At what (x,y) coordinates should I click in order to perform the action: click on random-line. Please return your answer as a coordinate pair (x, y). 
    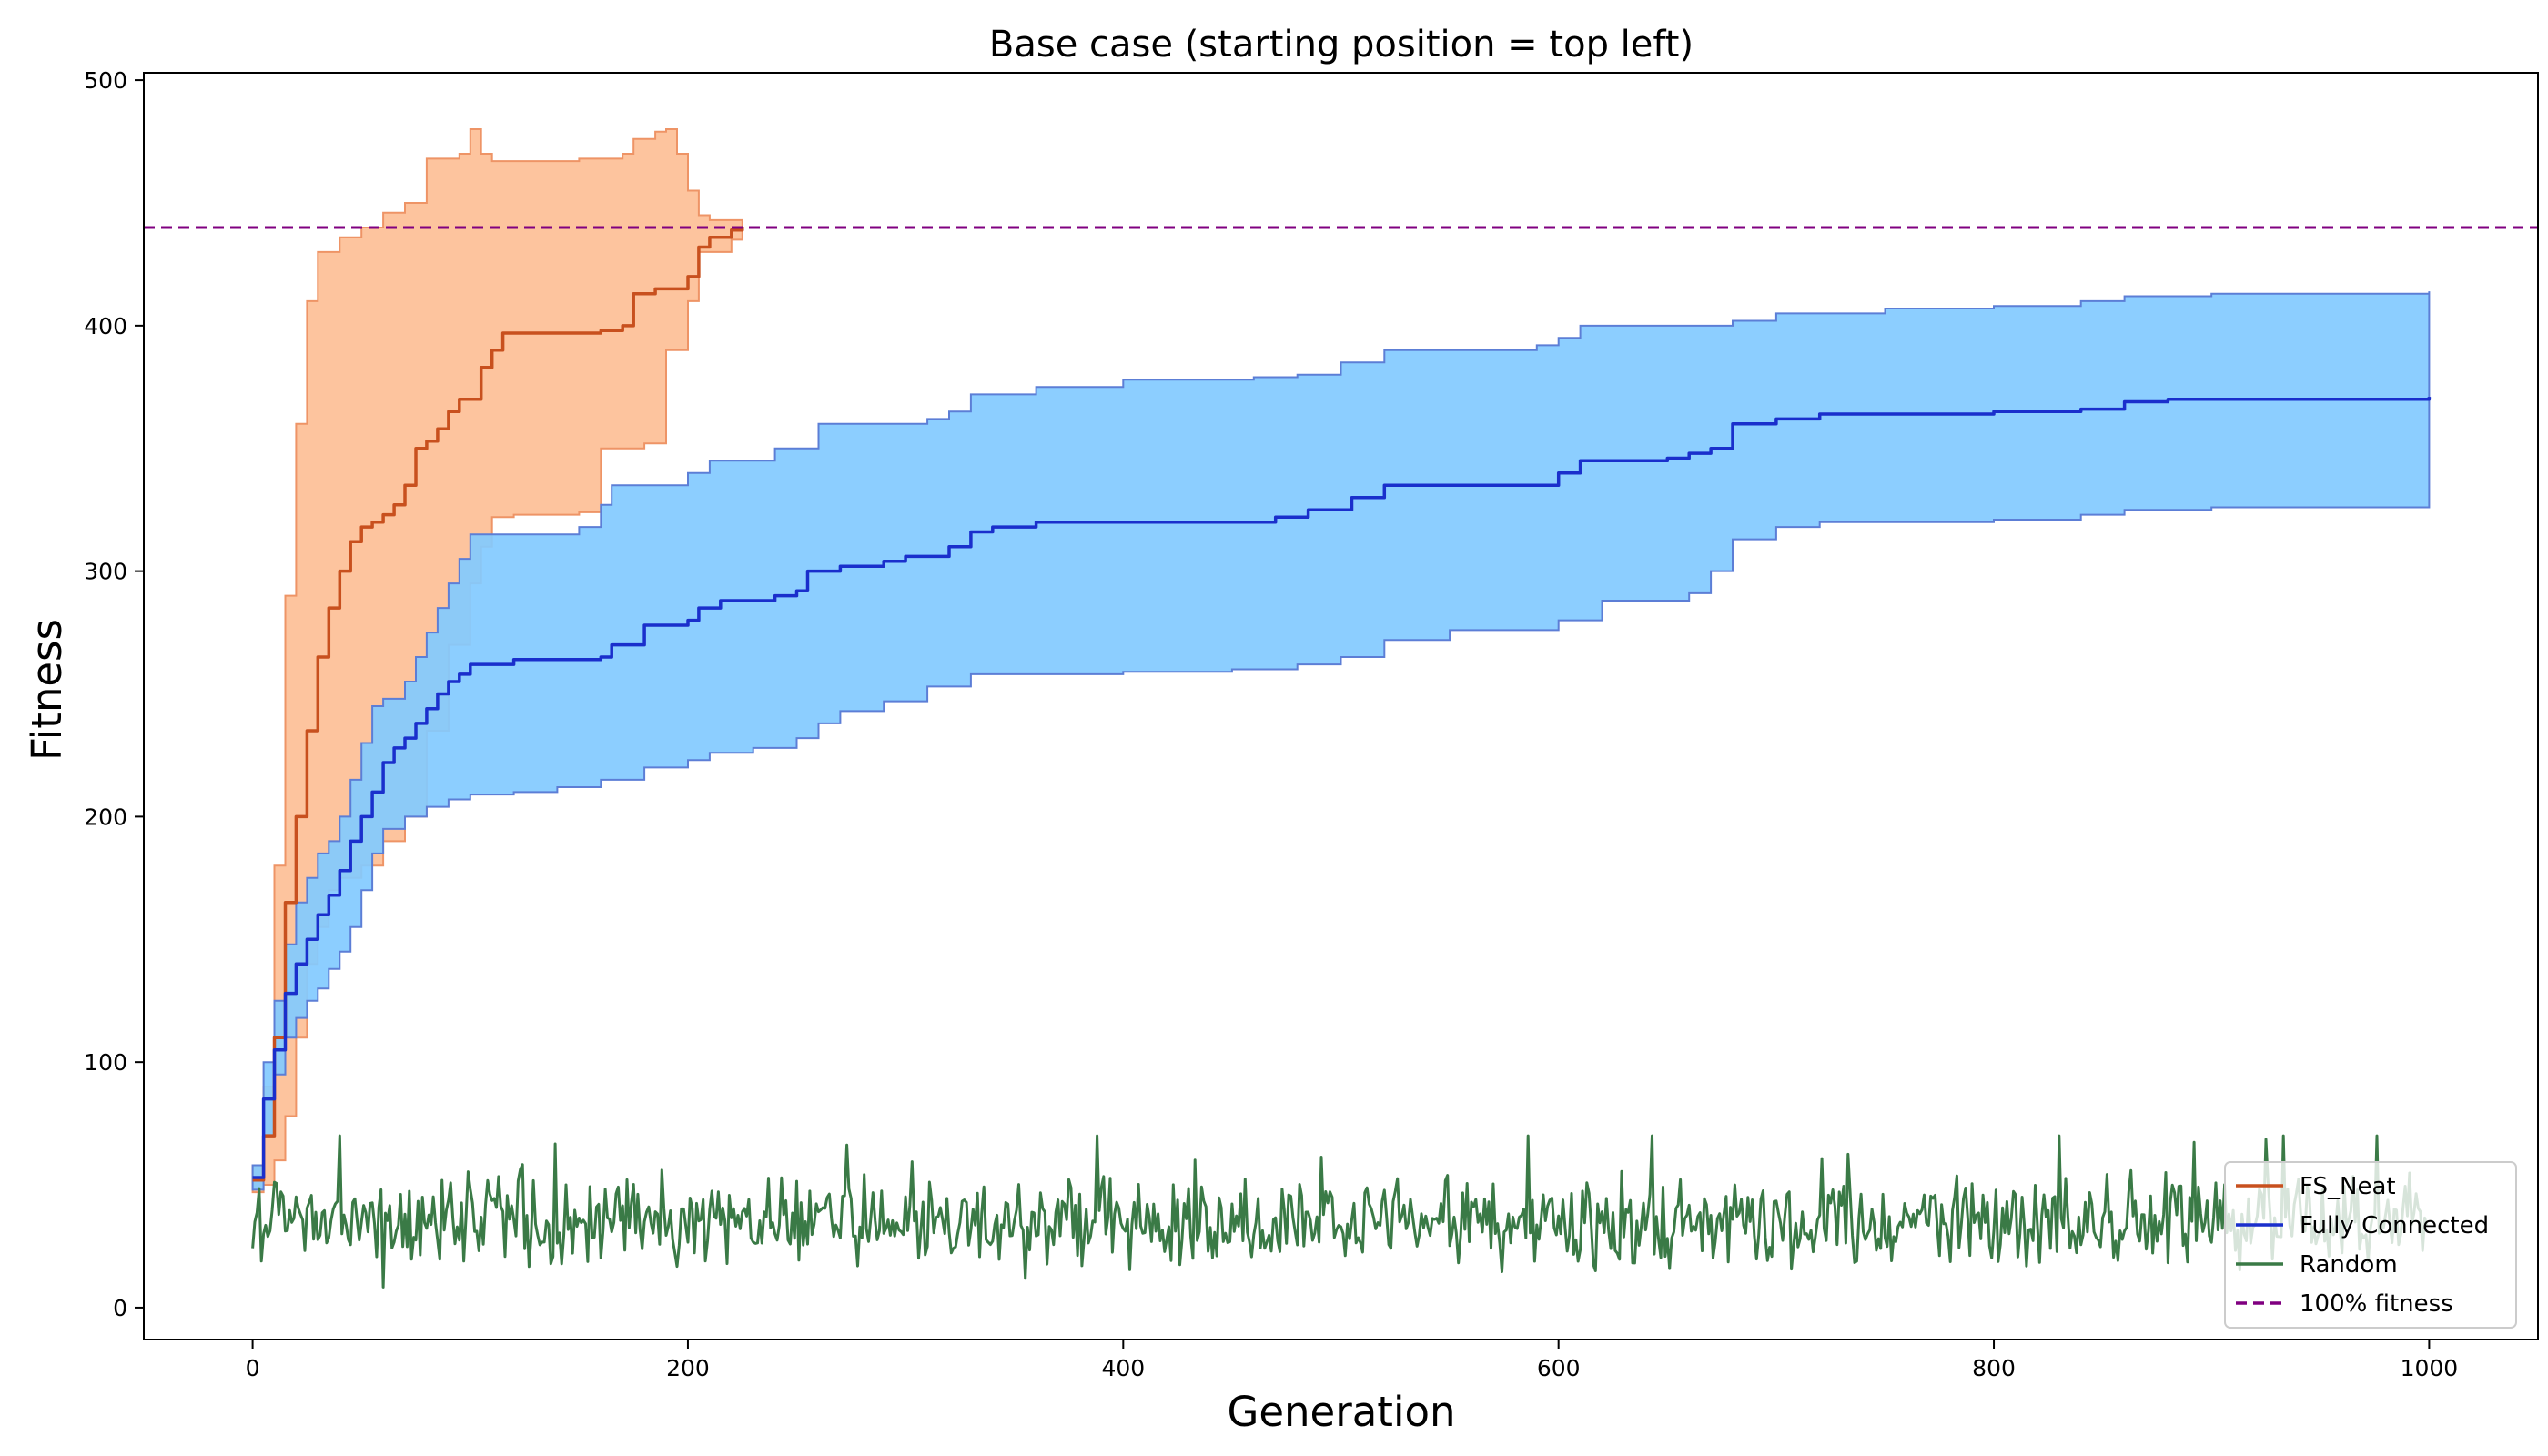
    Looking at the image, I should click on (1340, 1212).